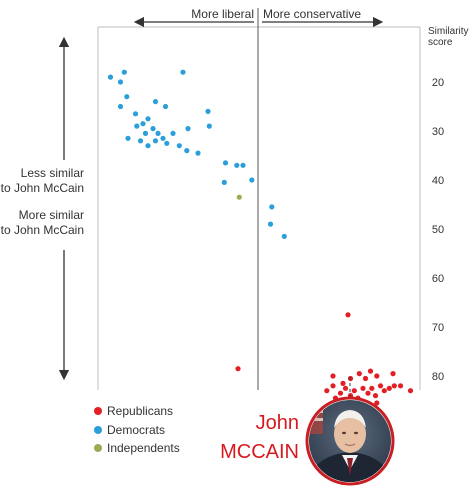 This screenshot has width=474, height=489. Describe the element at coordinates (98, 430) in the screenshot. I see `legend-swatch-democrats` at that location.